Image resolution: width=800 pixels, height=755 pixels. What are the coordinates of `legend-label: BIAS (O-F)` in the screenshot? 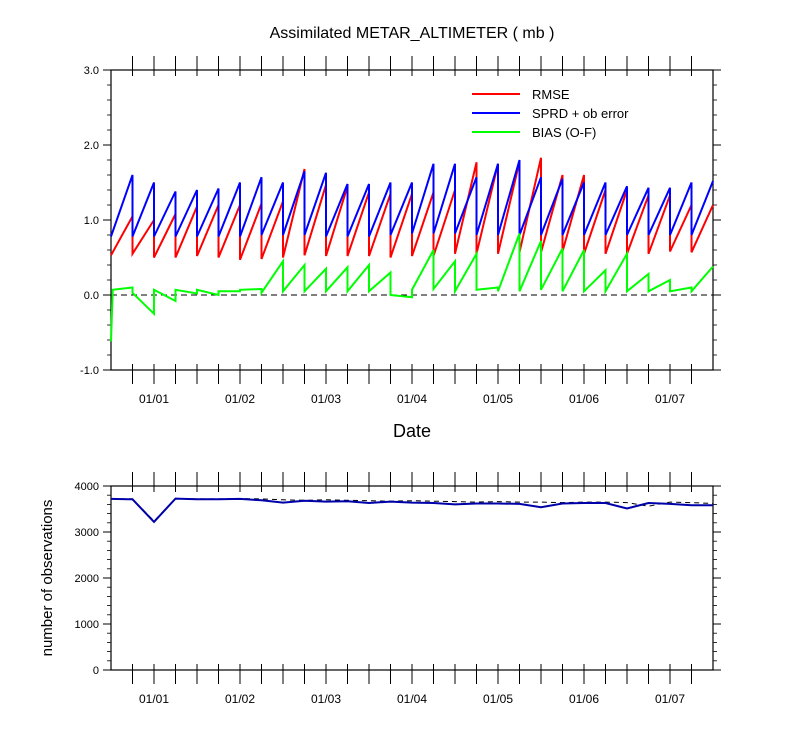 It's located at (564, 132).